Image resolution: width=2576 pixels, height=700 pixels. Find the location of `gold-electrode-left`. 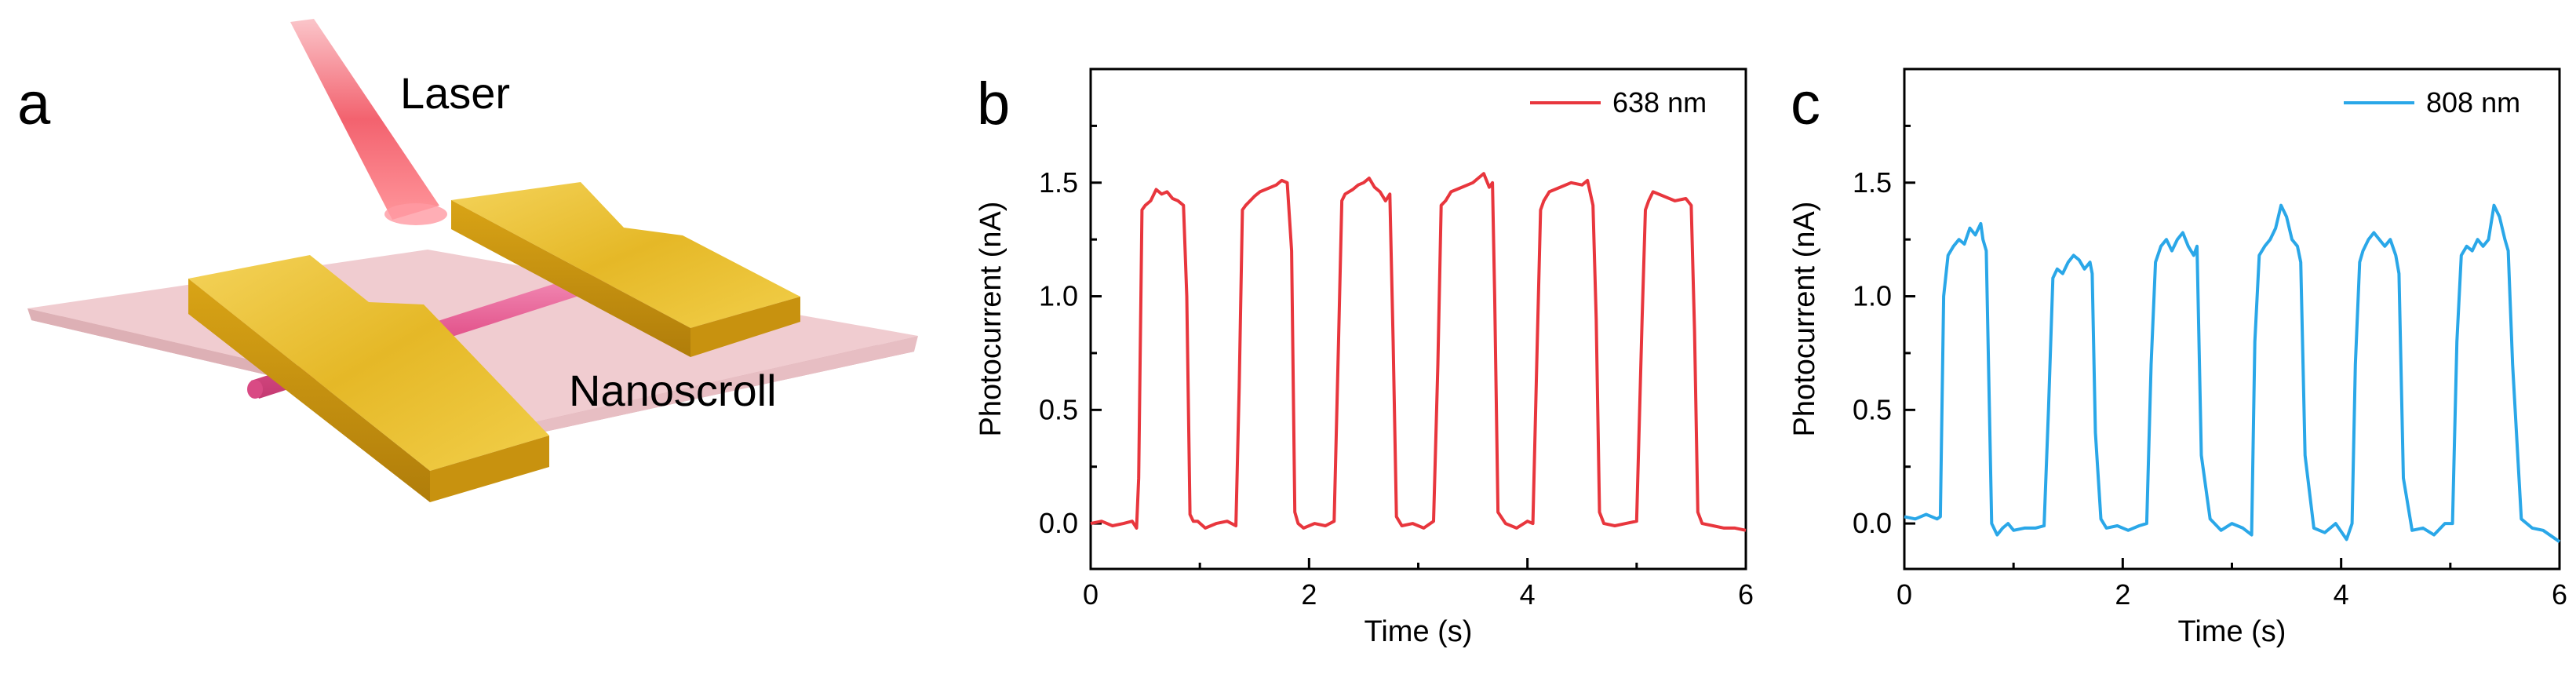

gold-electrode-left is located at coordinates (368, 379).